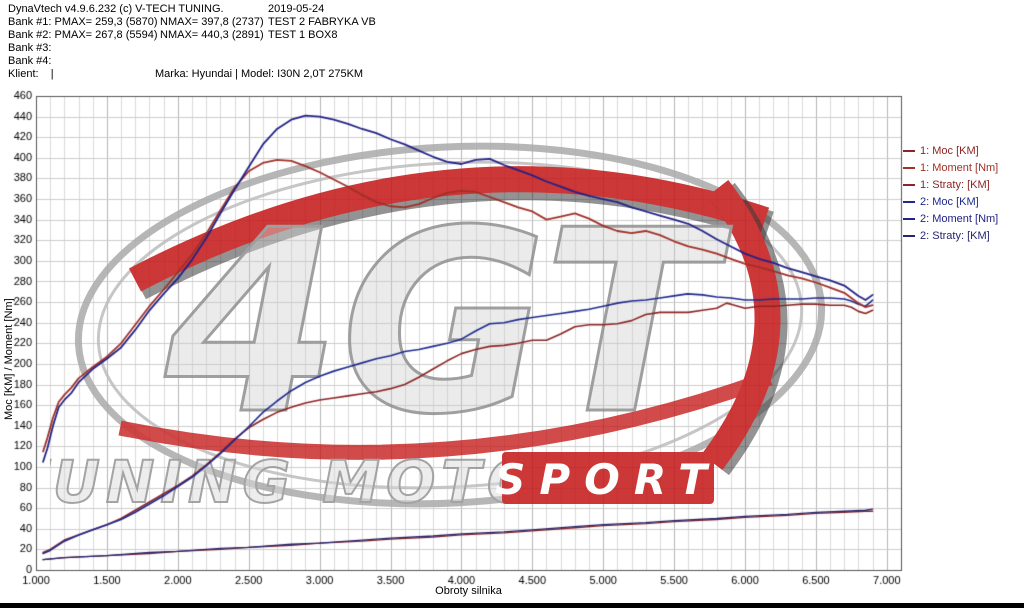 The height and width of the screenshot is (608, 1024). Describe the element at coordinates (303, 35) in the screenshot. I see `bank2-test-name: TEST 1 BOX8` at that location.